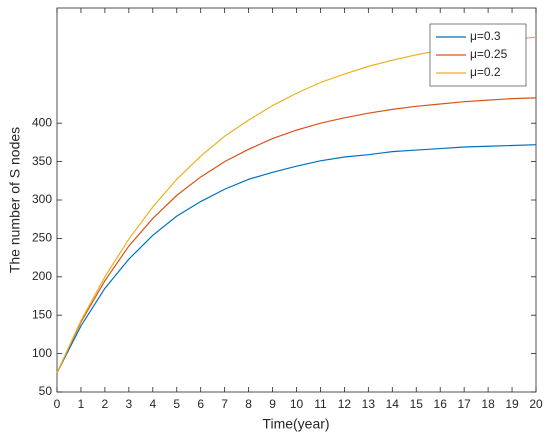 Image resolution: width=550 pixels, height=441 pixels. Describe the element at coordinates (320, 404) in the screenshot. I see `x-tick-label: 11` at that location.